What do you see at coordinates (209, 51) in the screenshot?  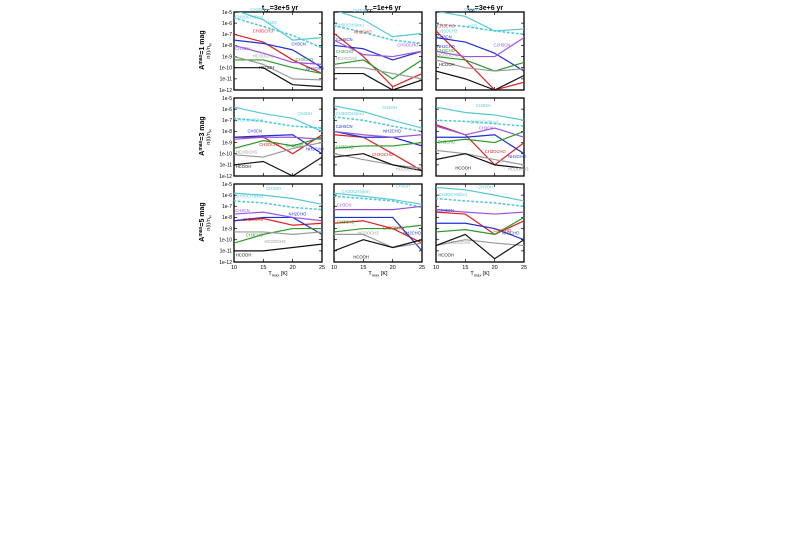 I see `y-axis-label: n(i)/nH` at bounding box center [209, 51].